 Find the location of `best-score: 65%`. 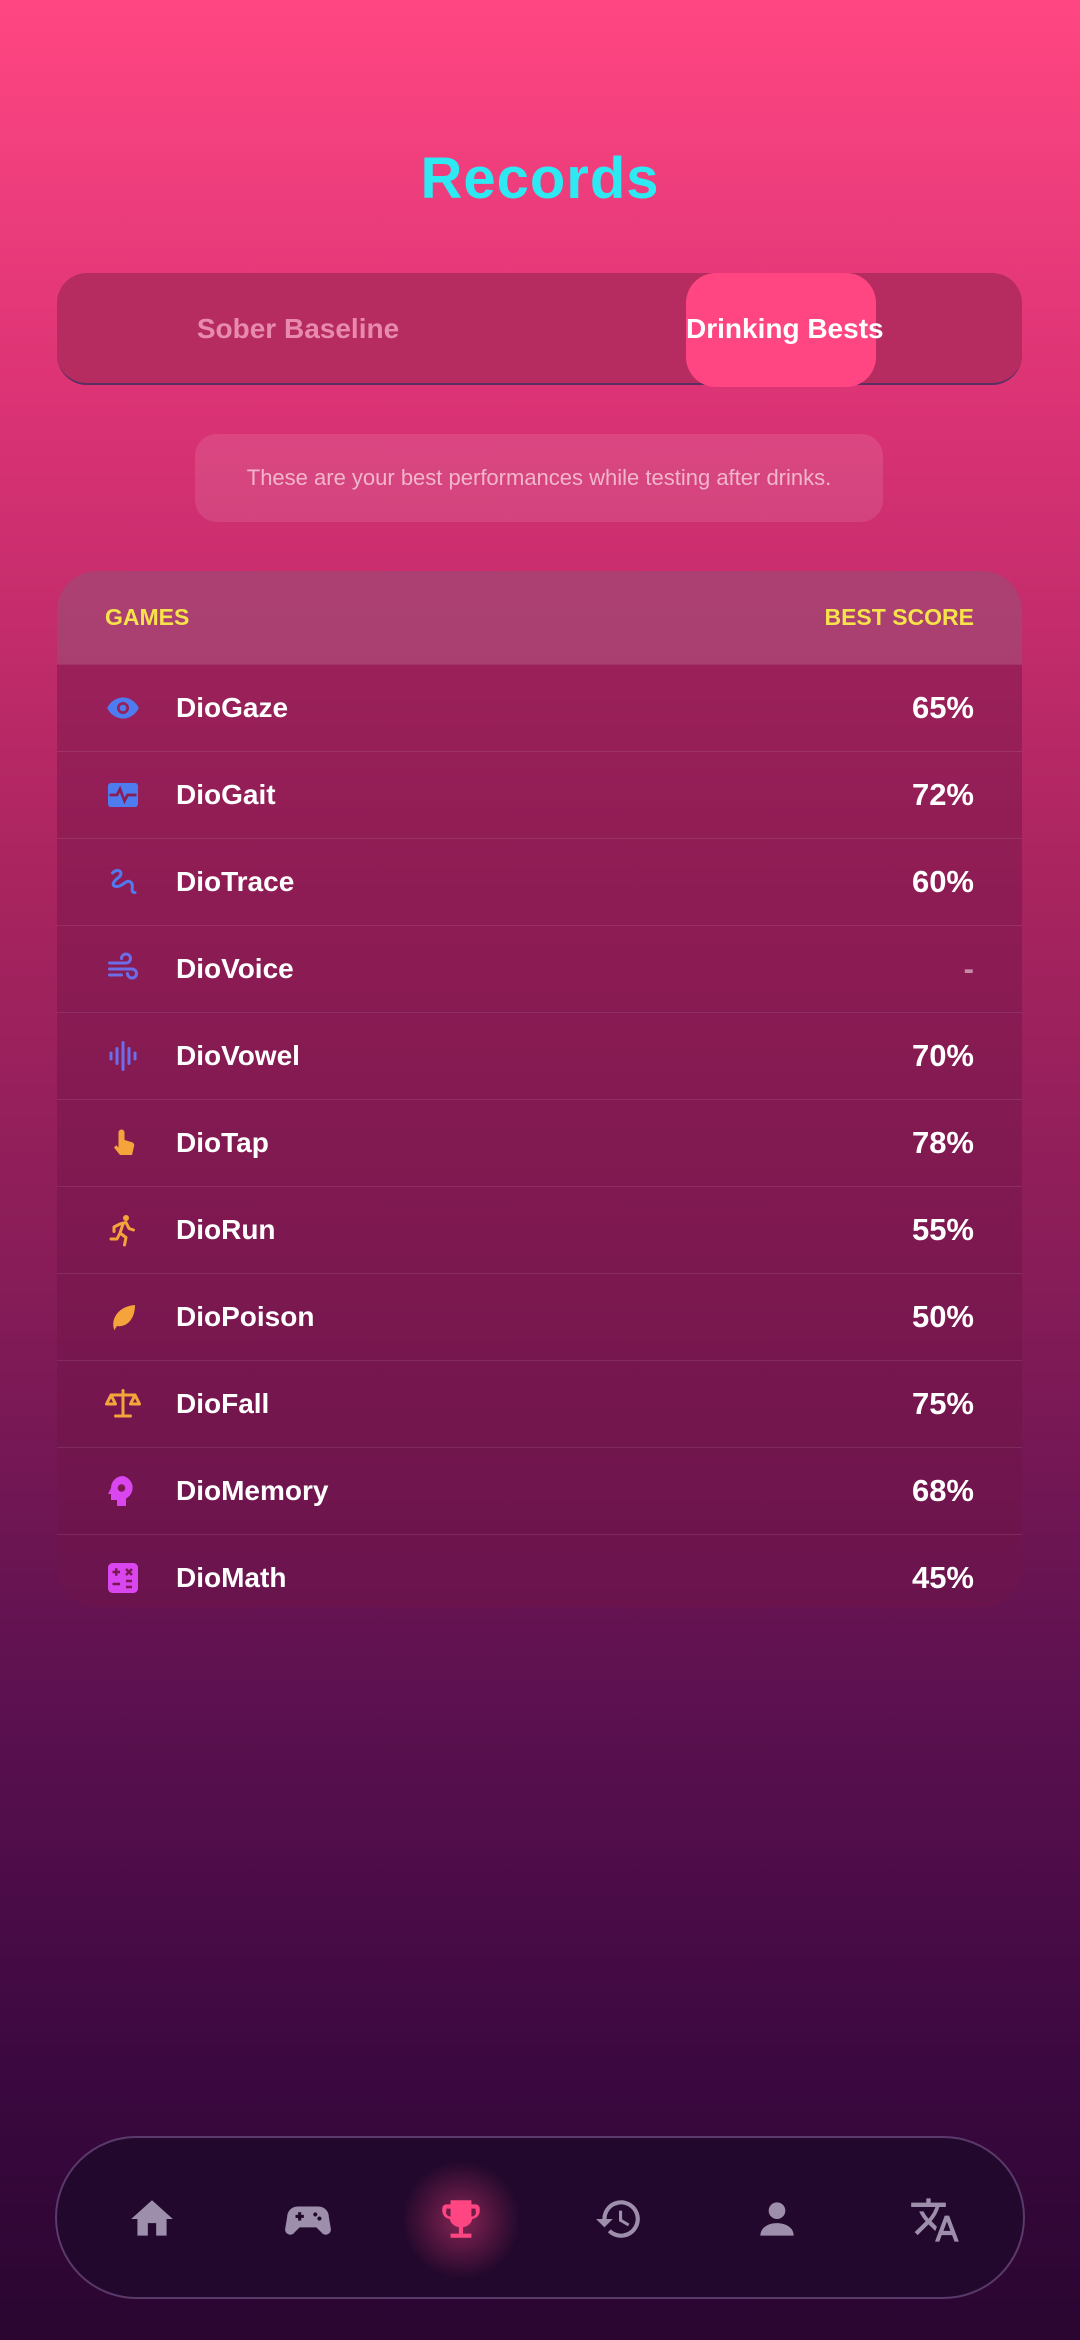

best-score: 65% is located at coordinates (942, 707).